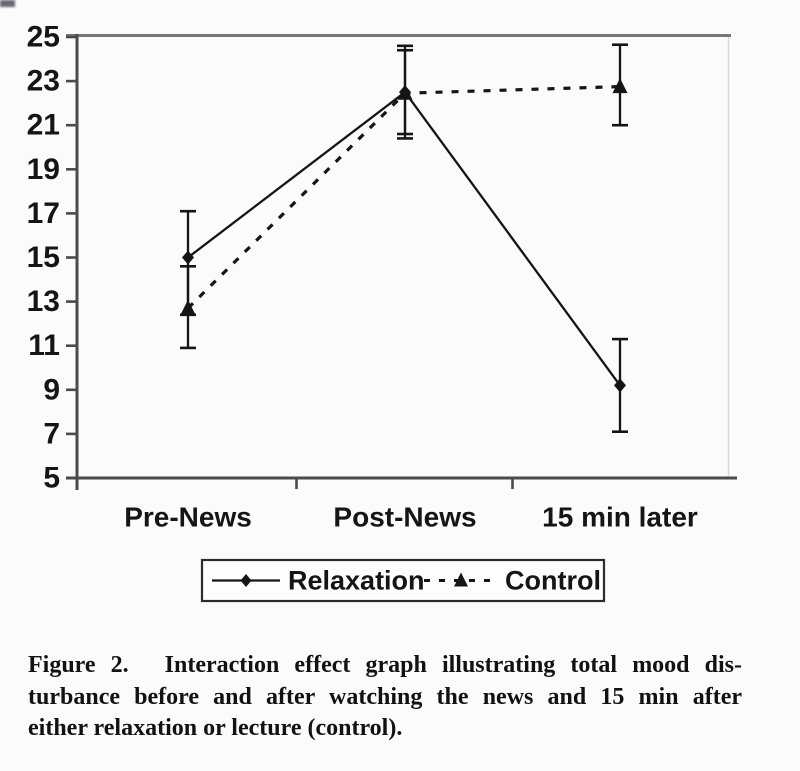 The height and width of the screenshot is (771, 800). I want to click on x-category-label: Pre-News, so click(188, 517).